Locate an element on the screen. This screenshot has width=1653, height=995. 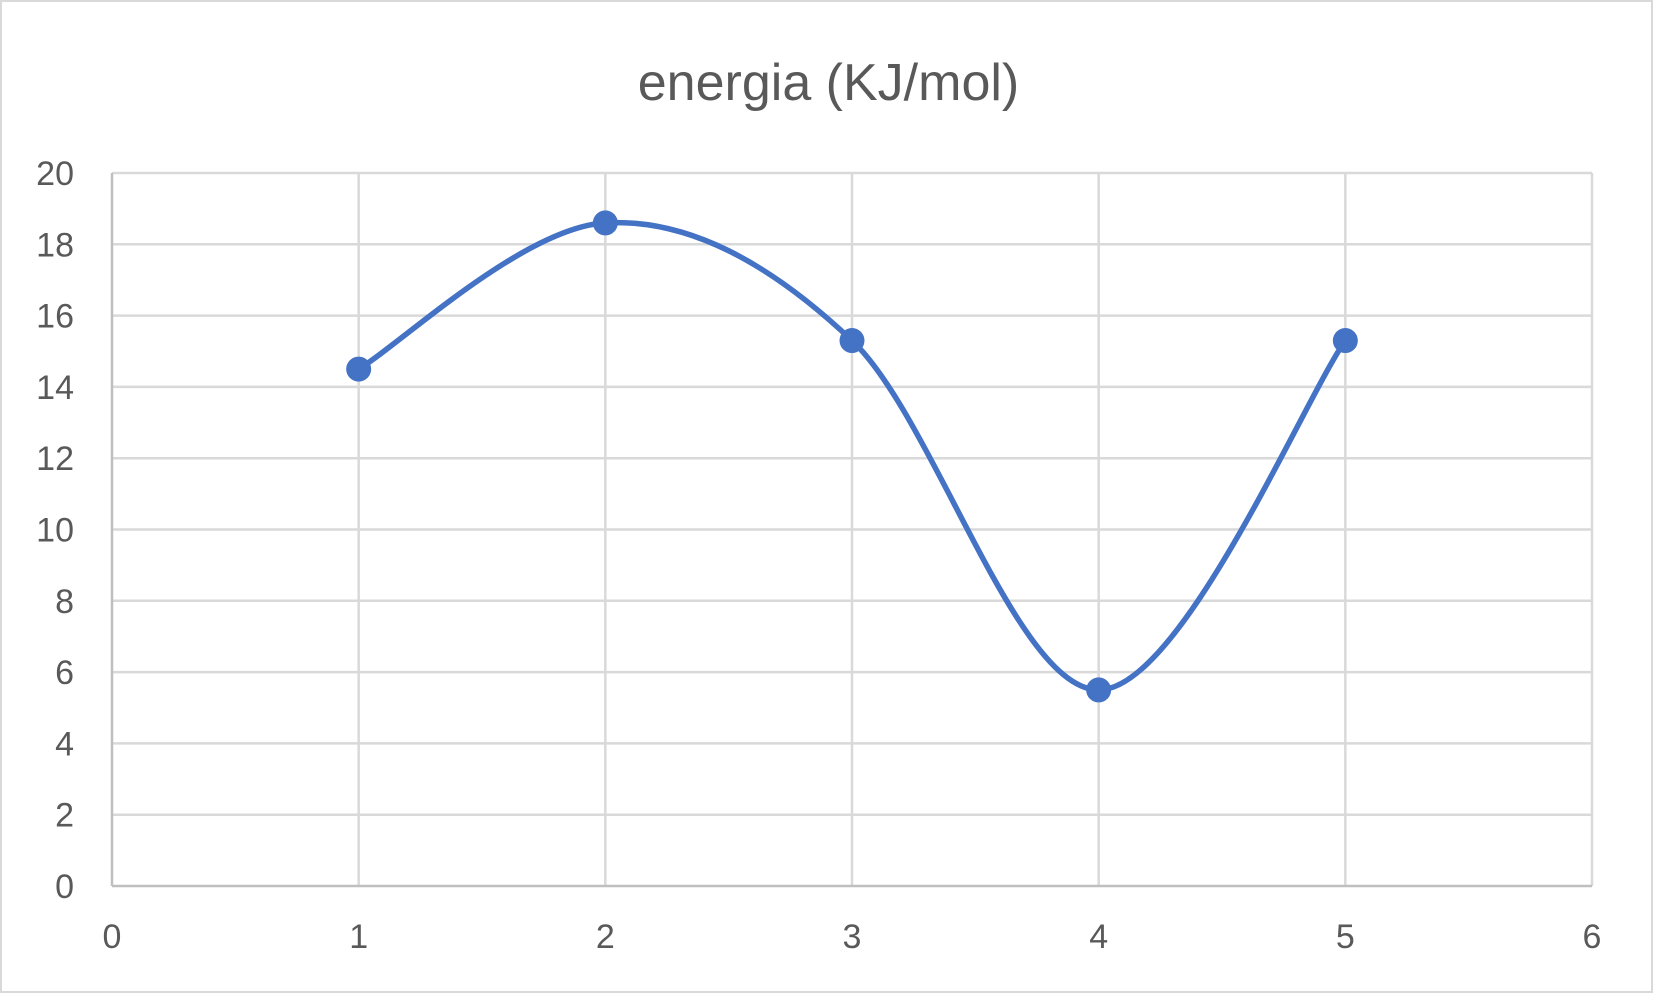
y-tick-label-14: 14 is located at coordinates (55, 388).